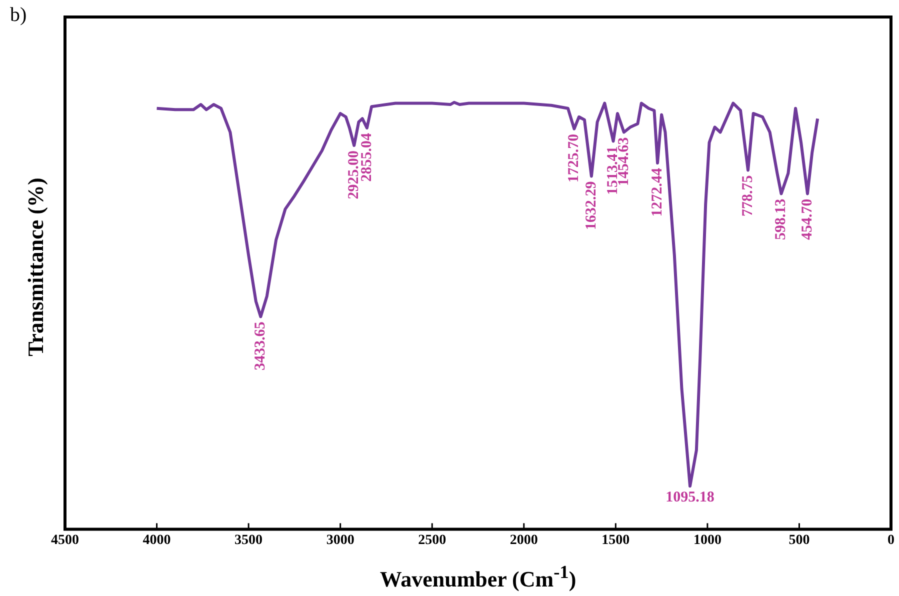 Image resolution: width=899 pixels, height=596 pixels. What do you see at coordinates (156, 540) in the screenshot?
I see `x-tick-label: 4000` at bounding box center [156, 540].